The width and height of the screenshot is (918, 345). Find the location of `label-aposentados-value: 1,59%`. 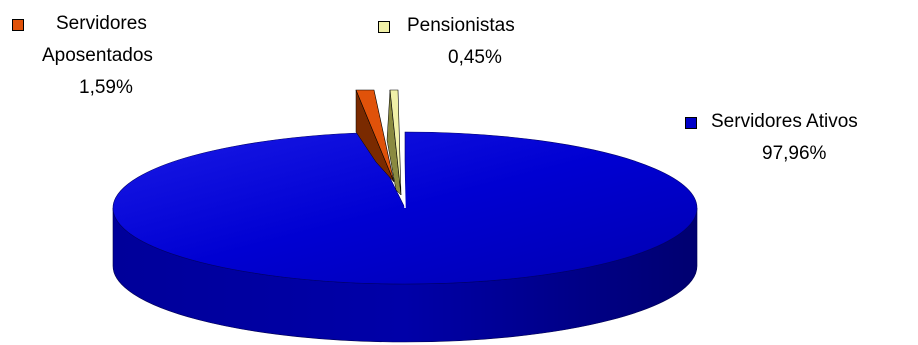

label-aposentados-value: 1,59% is located at coordinates (106, 87).